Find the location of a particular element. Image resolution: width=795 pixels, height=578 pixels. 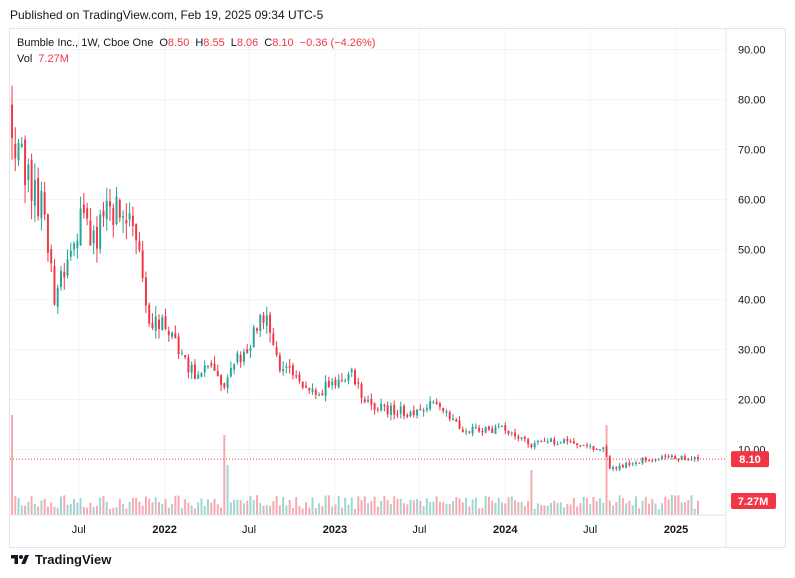

y-tick-label: 30.00 is located at coordinates (752, 351).